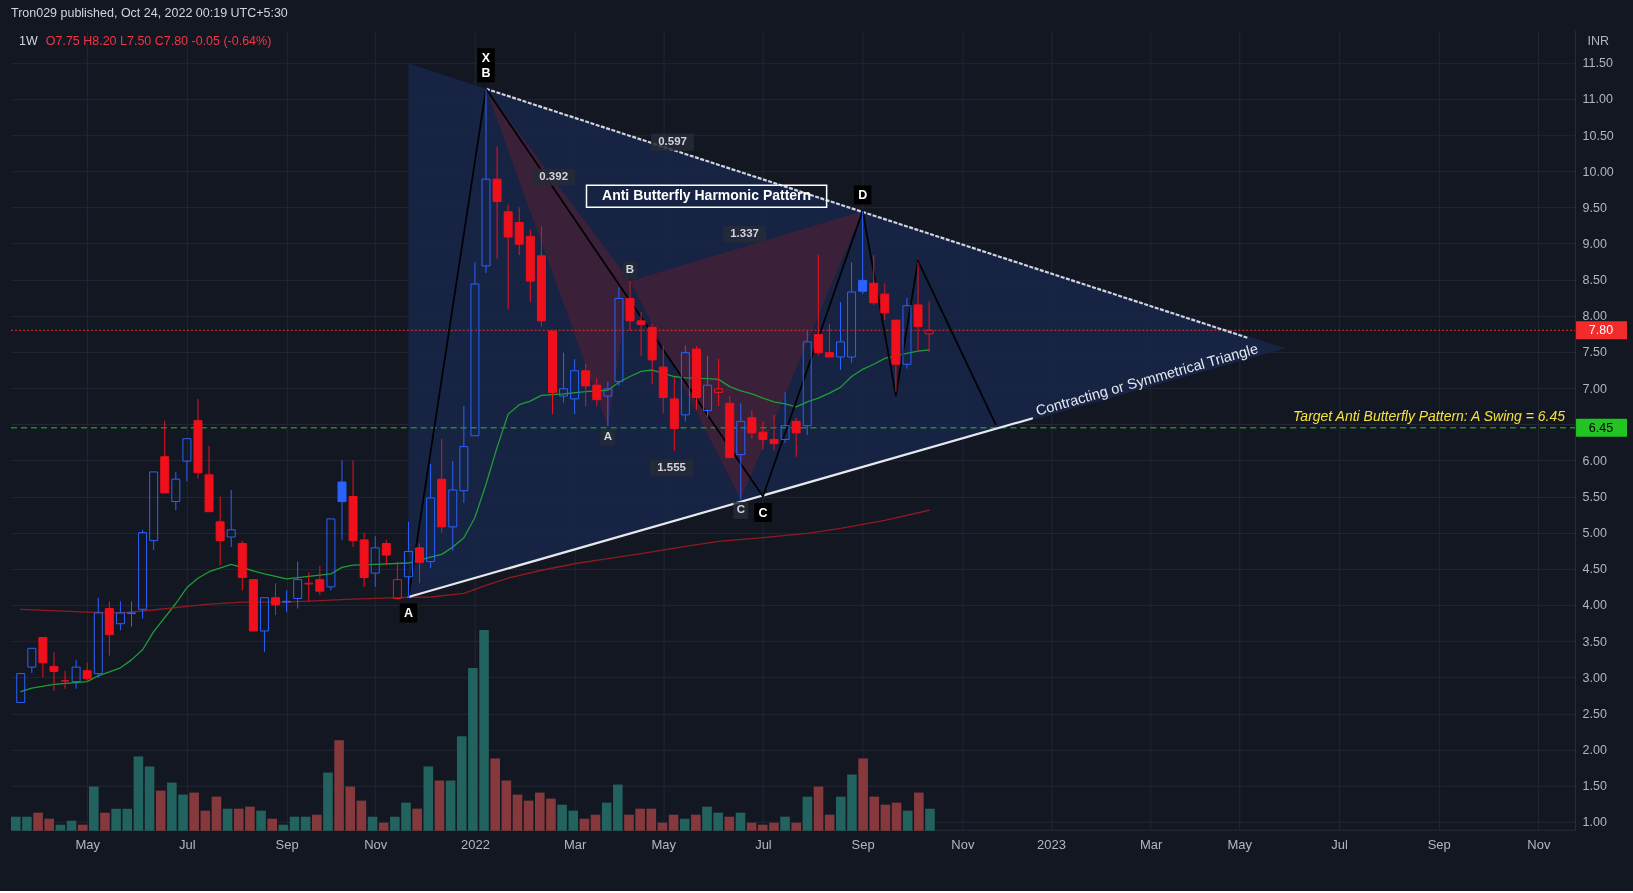 Image resolution: width=1633 pixels, height=893 pixels. Describe the element at coordinates (475, 845) in the screenshot. I see `x-tick-label: 2022` at that location.